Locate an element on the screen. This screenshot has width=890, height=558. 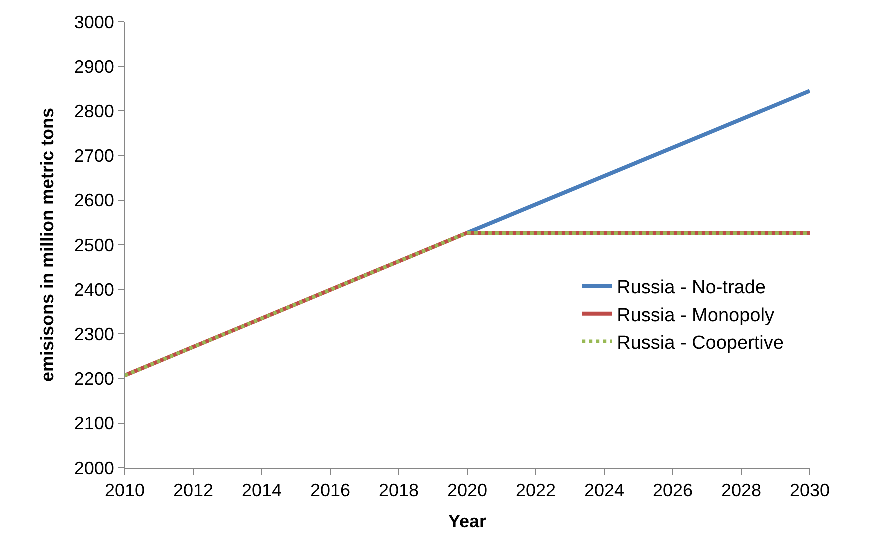
x-tick-label: 2030 is located at coordinates (810, 490).